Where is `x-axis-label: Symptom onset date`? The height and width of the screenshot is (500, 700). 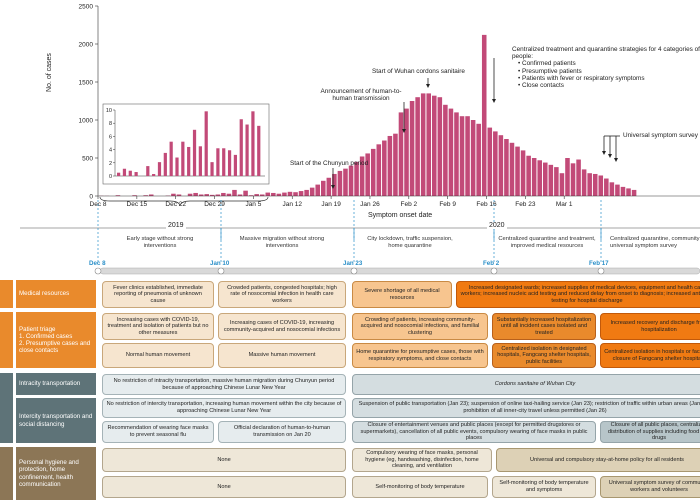 x-axis-label: Symptom onset date is located at coordinates (400, 215).